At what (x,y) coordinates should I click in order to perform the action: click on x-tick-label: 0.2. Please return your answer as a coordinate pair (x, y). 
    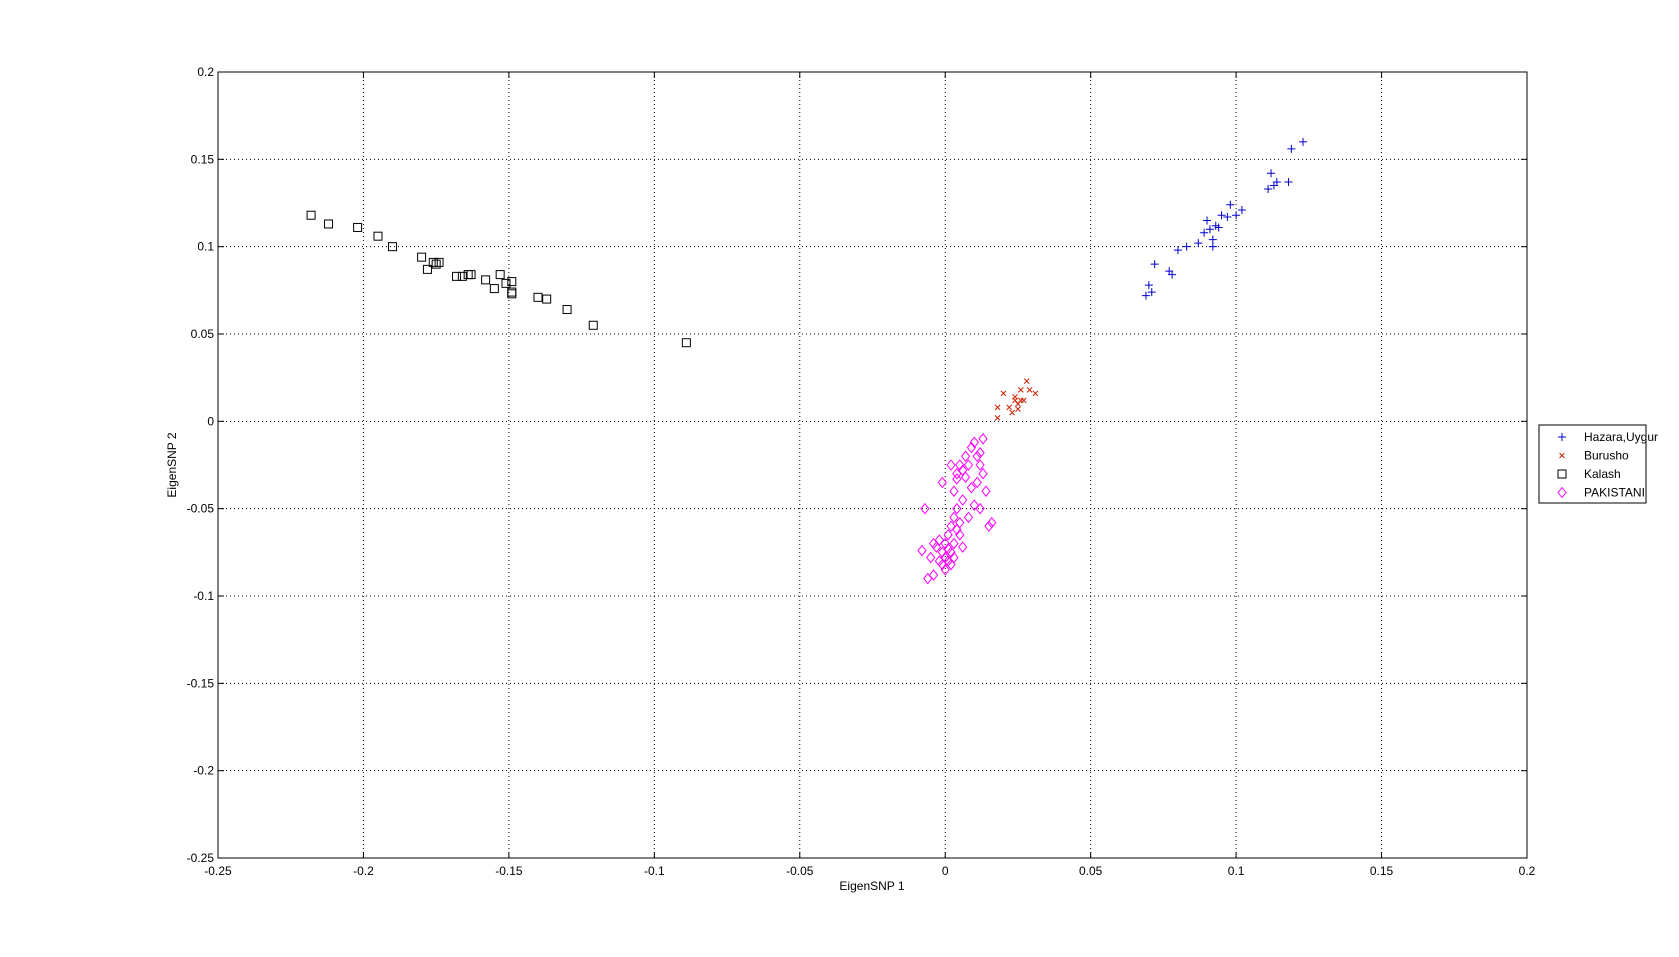
    Looking at the image, I should click on (1527, 871).